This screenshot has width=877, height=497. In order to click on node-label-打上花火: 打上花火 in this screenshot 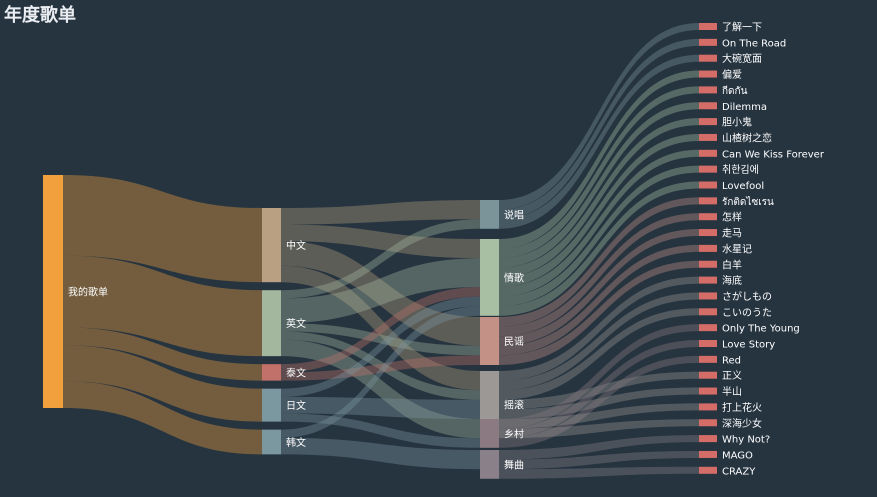, I will do `click(742, 407)`.